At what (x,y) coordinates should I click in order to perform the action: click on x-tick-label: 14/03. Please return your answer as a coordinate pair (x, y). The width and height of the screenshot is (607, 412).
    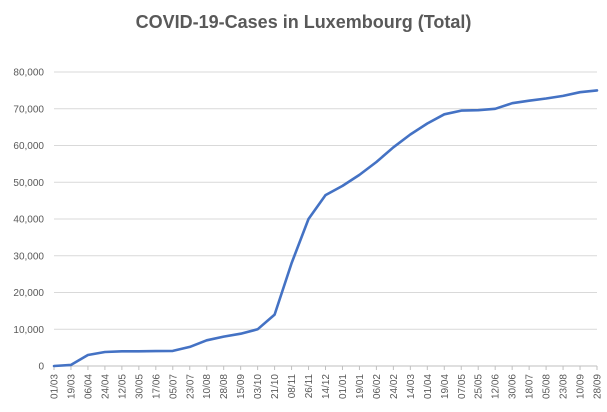
    Looking at the image, I should click on (411, 386).